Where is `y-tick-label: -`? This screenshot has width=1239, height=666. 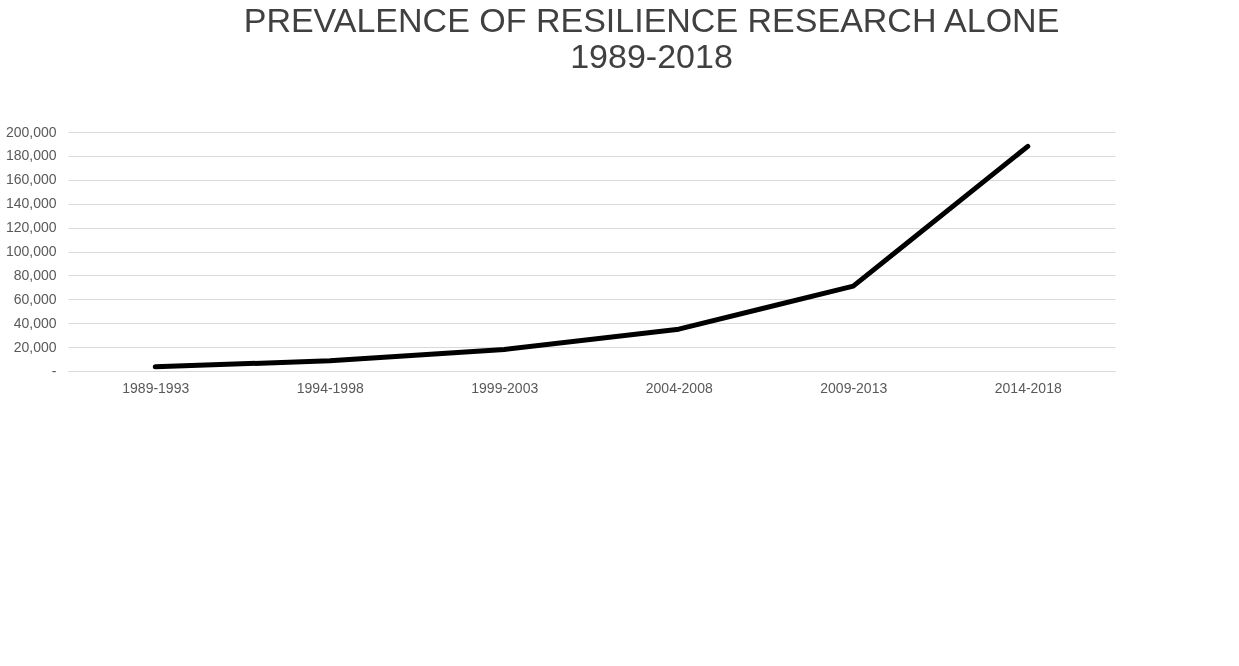 y-tick-label: - is located at coordinates (54, 370).